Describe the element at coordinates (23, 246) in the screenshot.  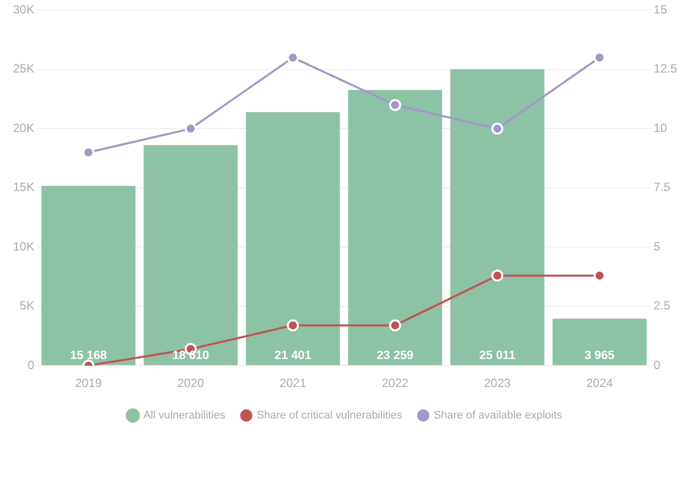
I see `y-tick-label: 10K` at that location.